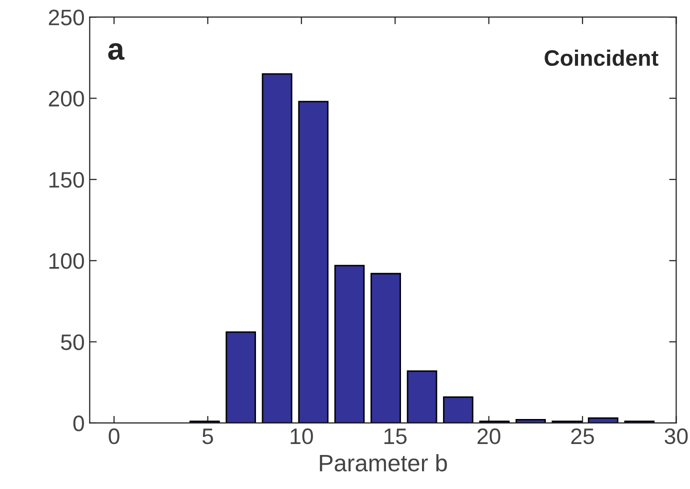 This screenshot has width=690, height=489. I want to click on y-tick-label: 50, so click(72, 342).